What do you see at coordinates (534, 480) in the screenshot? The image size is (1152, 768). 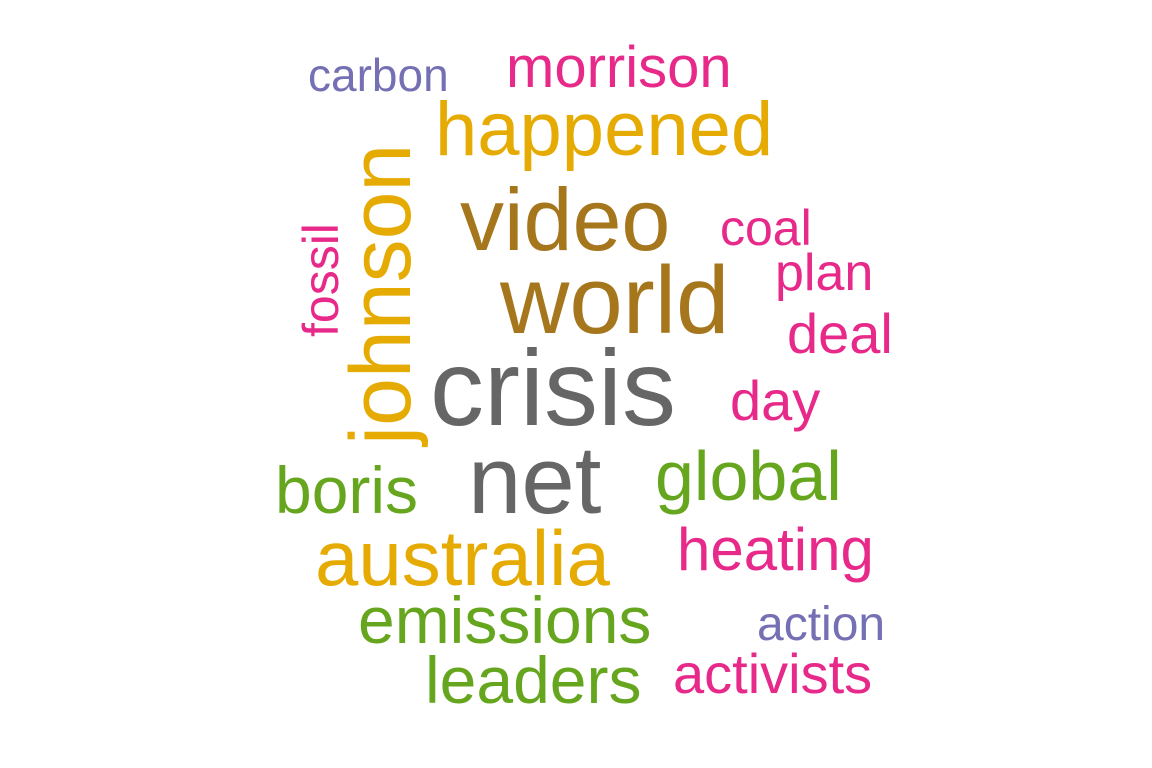 I see `word-net: net` at bounding box center [534, 480].